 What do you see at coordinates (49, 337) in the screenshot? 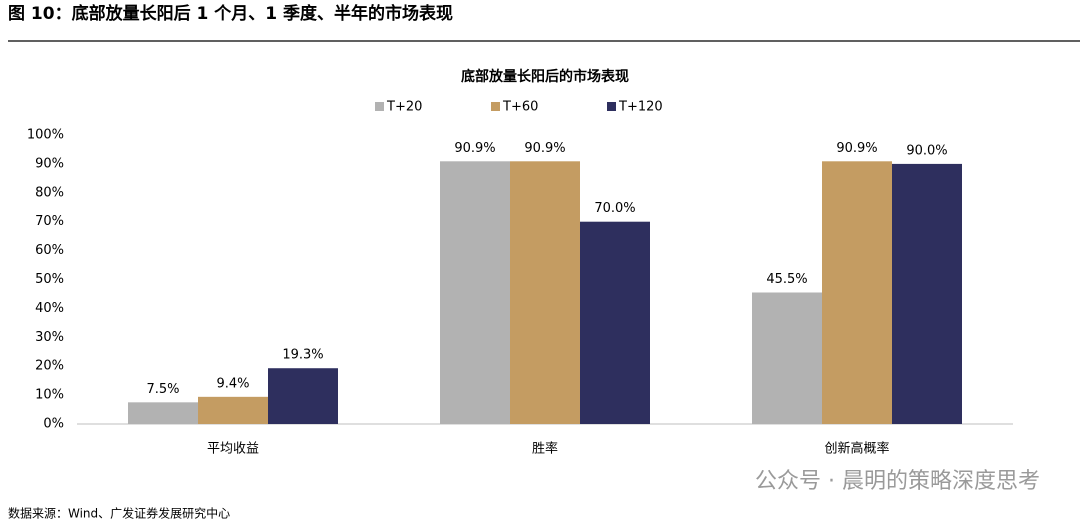
I see `y-tick-label: 30%` at bounding box center [49, 337].